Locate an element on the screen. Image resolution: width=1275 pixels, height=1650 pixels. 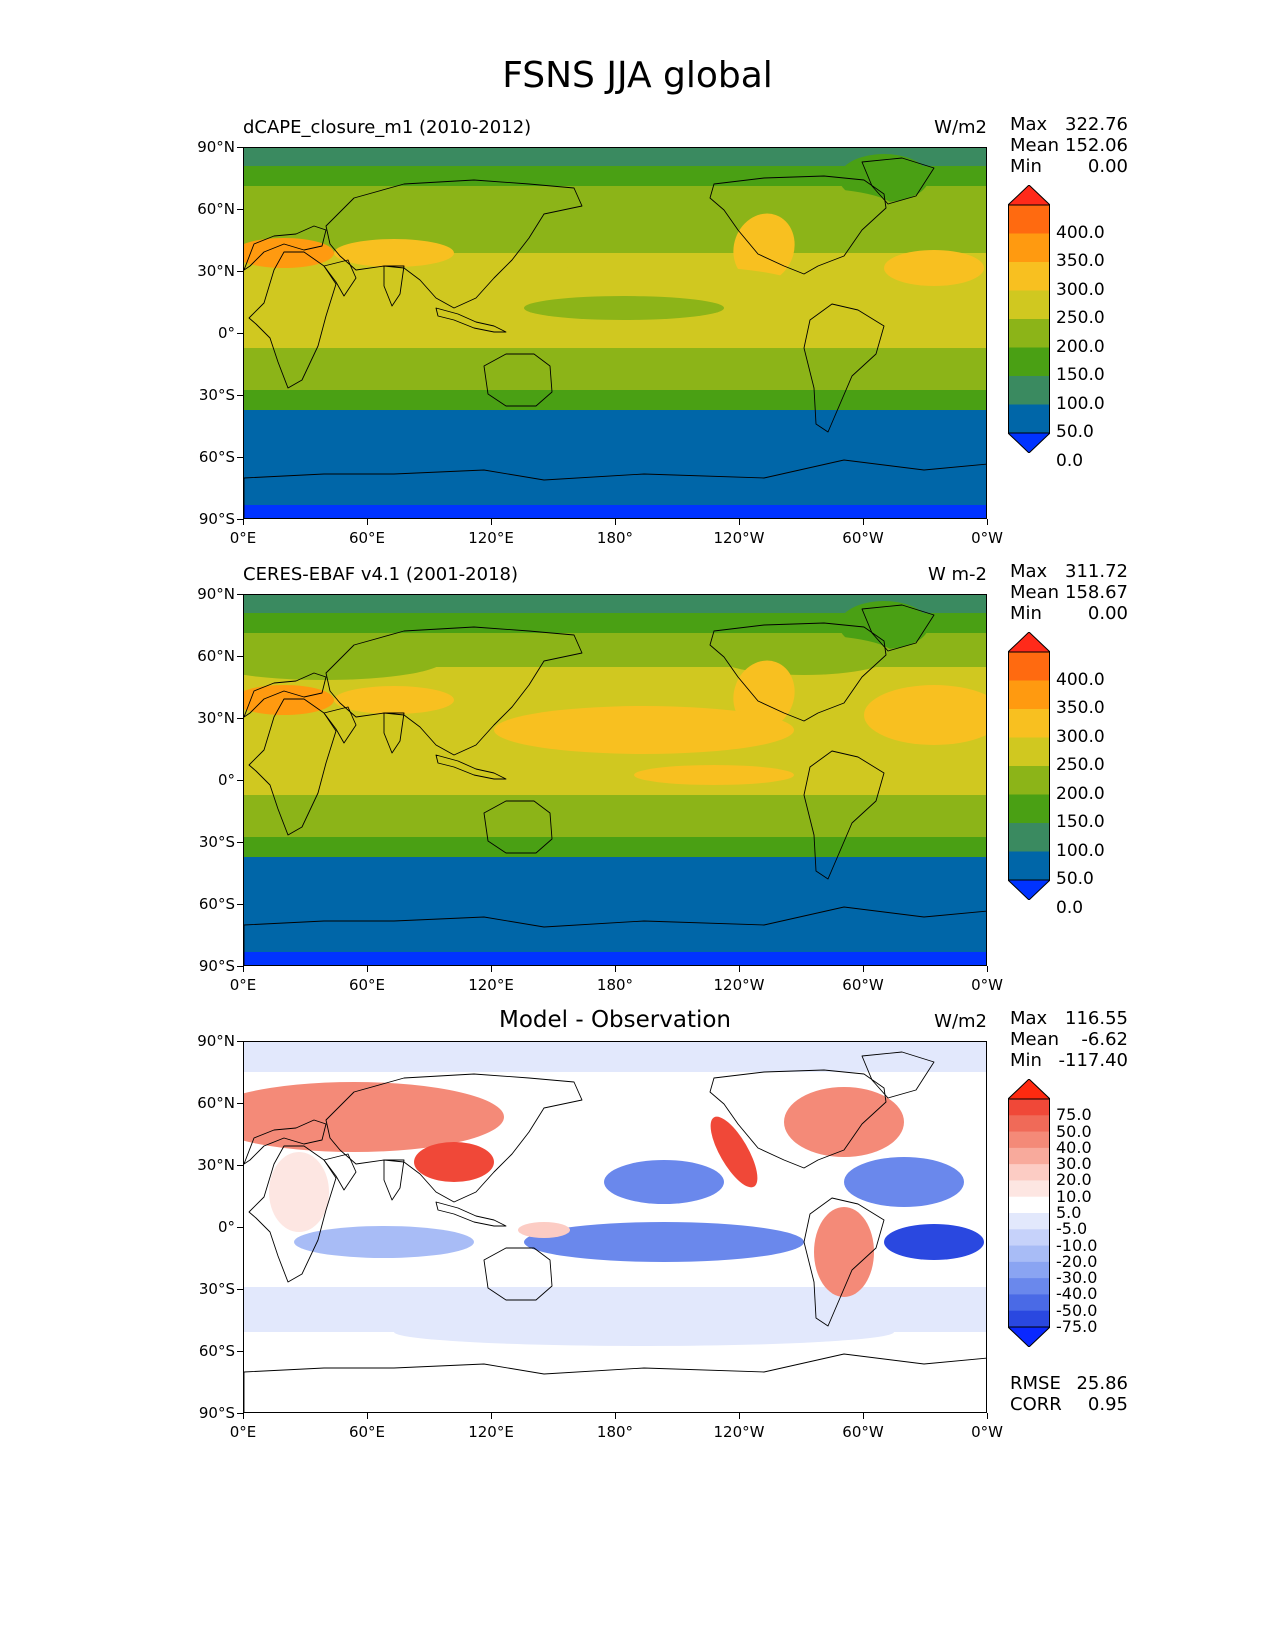
coastline-europe is located at coordinates (285, 695).